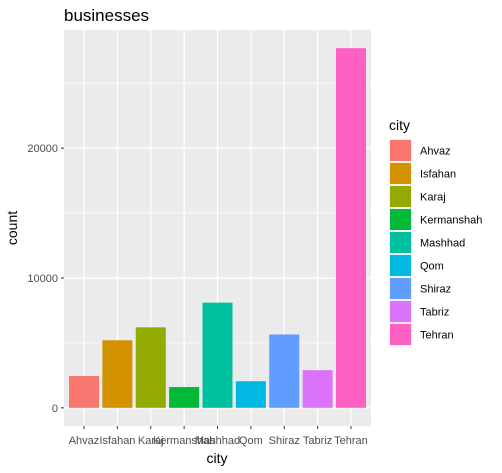  I want to click on y-tick-label: 20000, so click(42, 149).